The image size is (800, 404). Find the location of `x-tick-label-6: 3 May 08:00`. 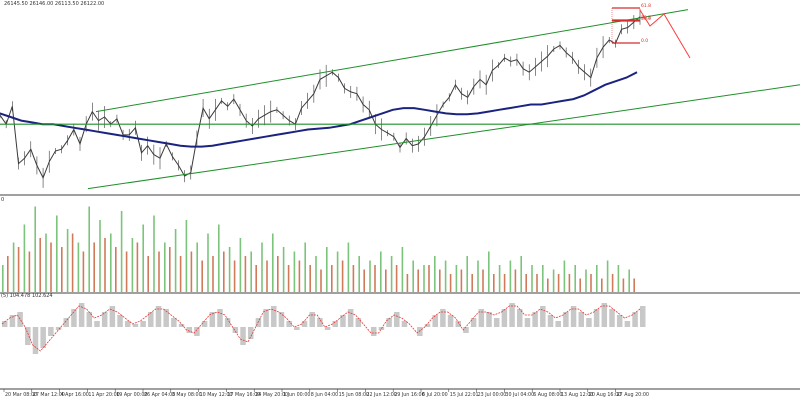

x-tick-label-6: 3 May 08:00 is located at coordinates (187, 395).